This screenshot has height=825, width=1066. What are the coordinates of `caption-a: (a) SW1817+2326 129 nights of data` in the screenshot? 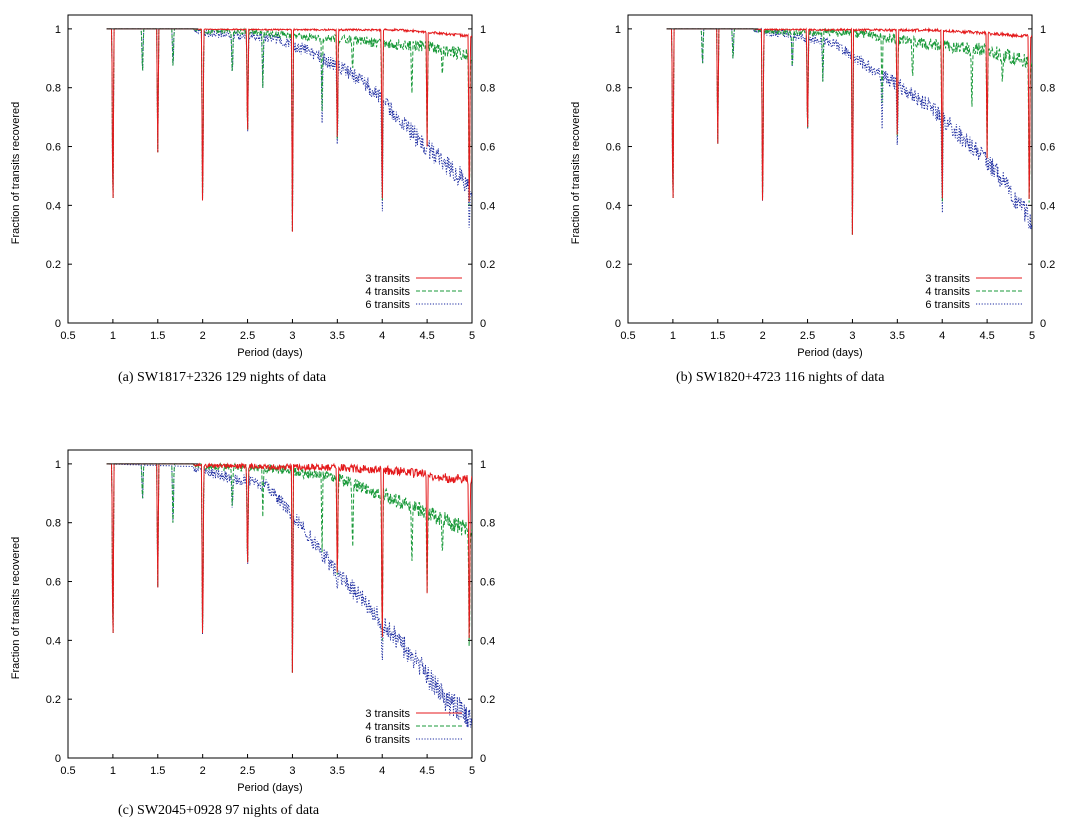 It's located at (222, 377).